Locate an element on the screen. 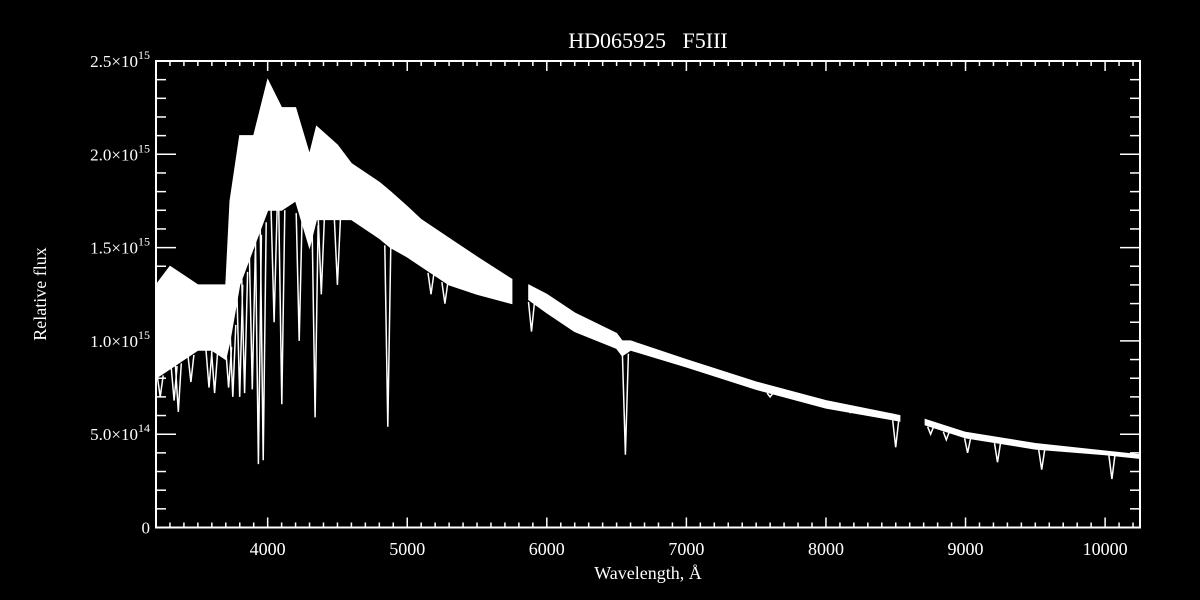 Image resolution: width=1200 pixels, height=600 pixels. y-tick-mantissa: 0 is located at coordinates (146, 528).